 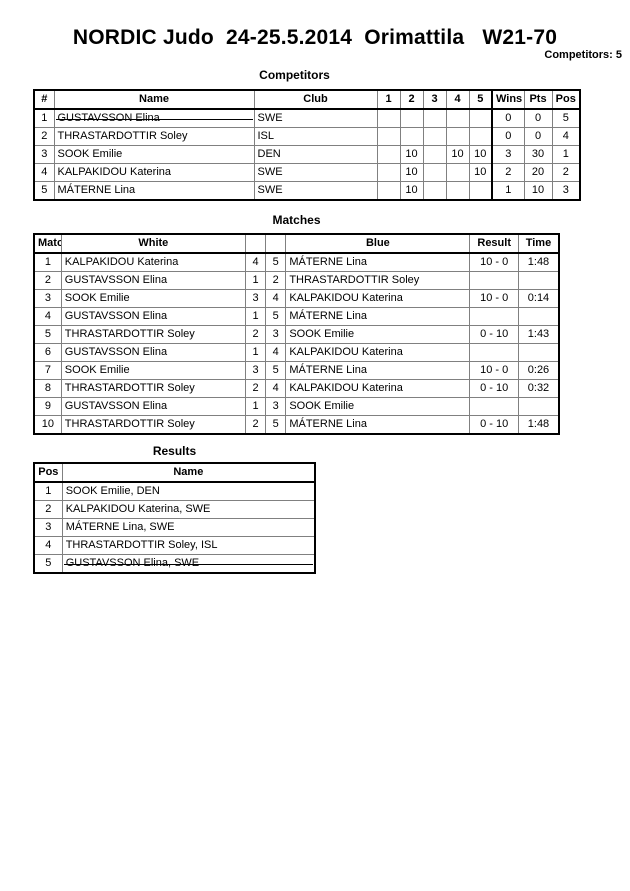 I want to click on table-row: 4 THRASTARDOTTIR Soley, ISL, so click(x=174, y=545).